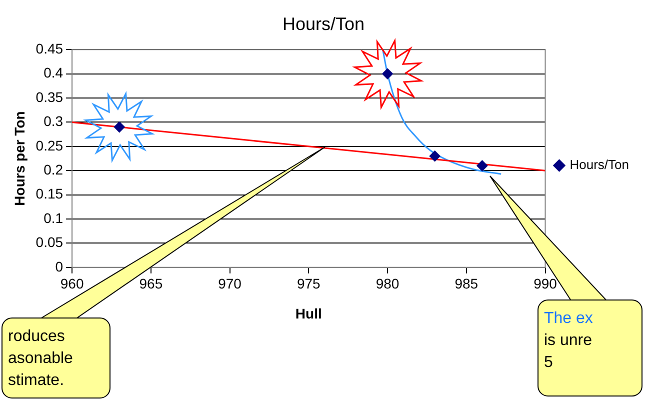  What do you see at coordinates (50, 96) in the screenshot?
I see `y-tick-label: 0.35` at bounding box center [50, 96].